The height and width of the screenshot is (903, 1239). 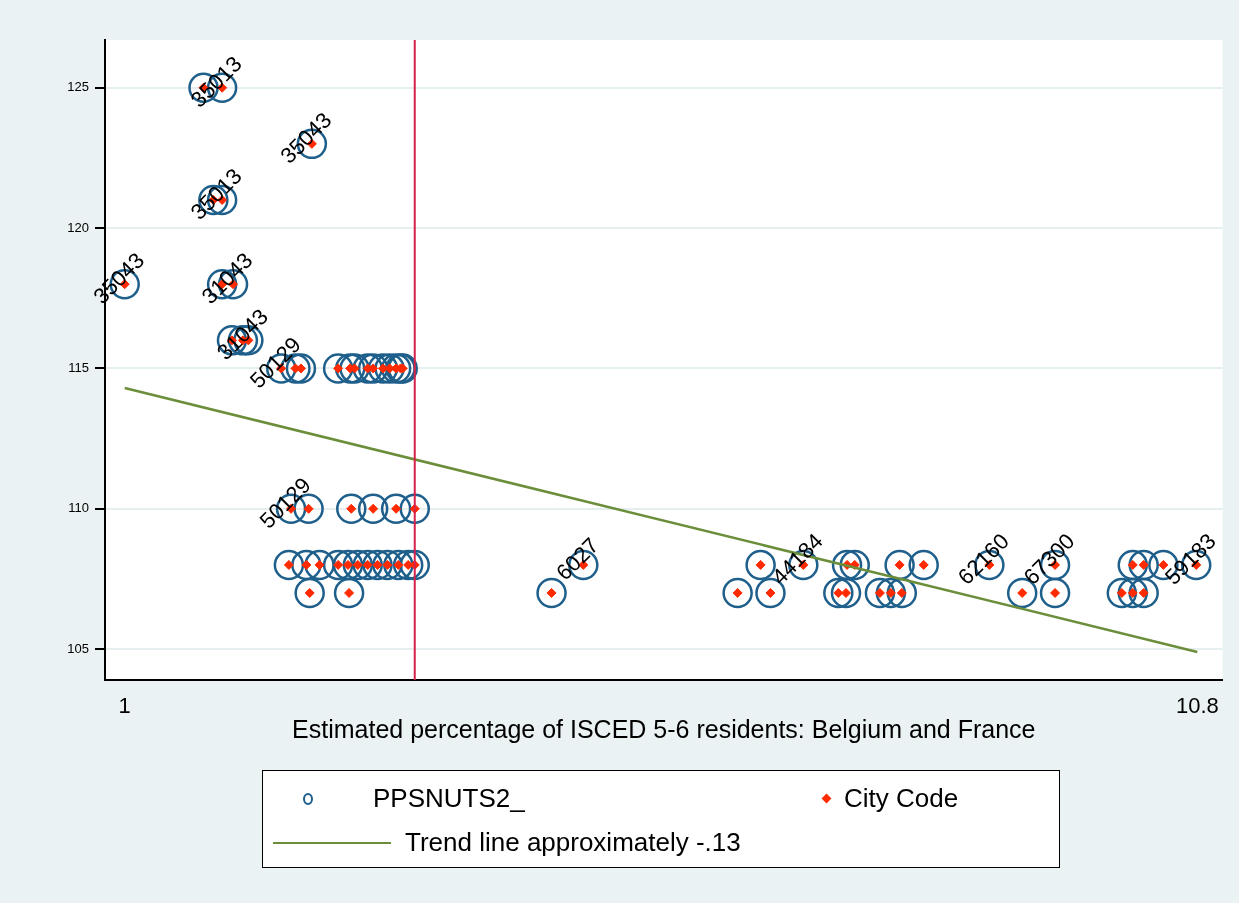 I want to click on y-tick-label: 120, so click(x=78, y=227).